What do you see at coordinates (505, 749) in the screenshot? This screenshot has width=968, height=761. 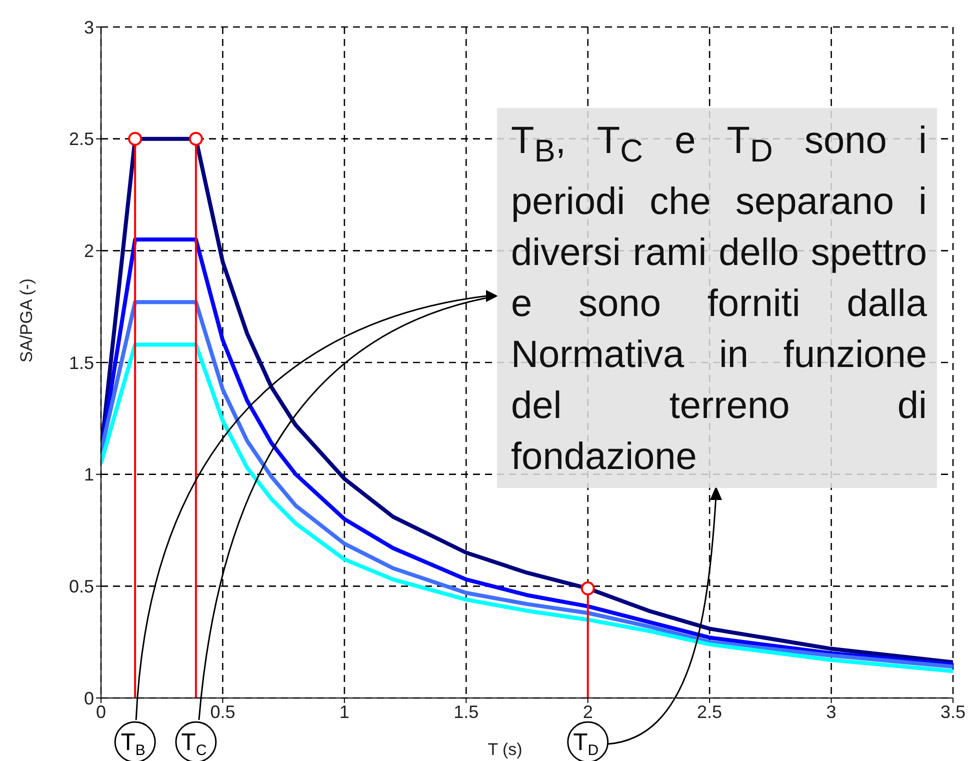 I see `x-axis-title: T (s)` at bounding box center [505, 749].